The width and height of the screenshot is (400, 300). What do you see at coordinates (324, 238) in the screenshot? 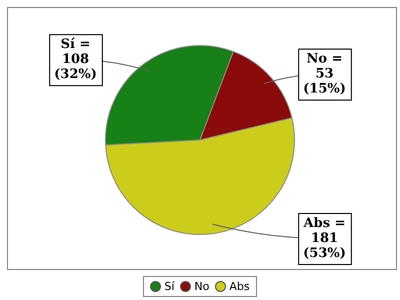
I see `data-label: Abs = 181 (53%)` at bounding box center [324, 238].